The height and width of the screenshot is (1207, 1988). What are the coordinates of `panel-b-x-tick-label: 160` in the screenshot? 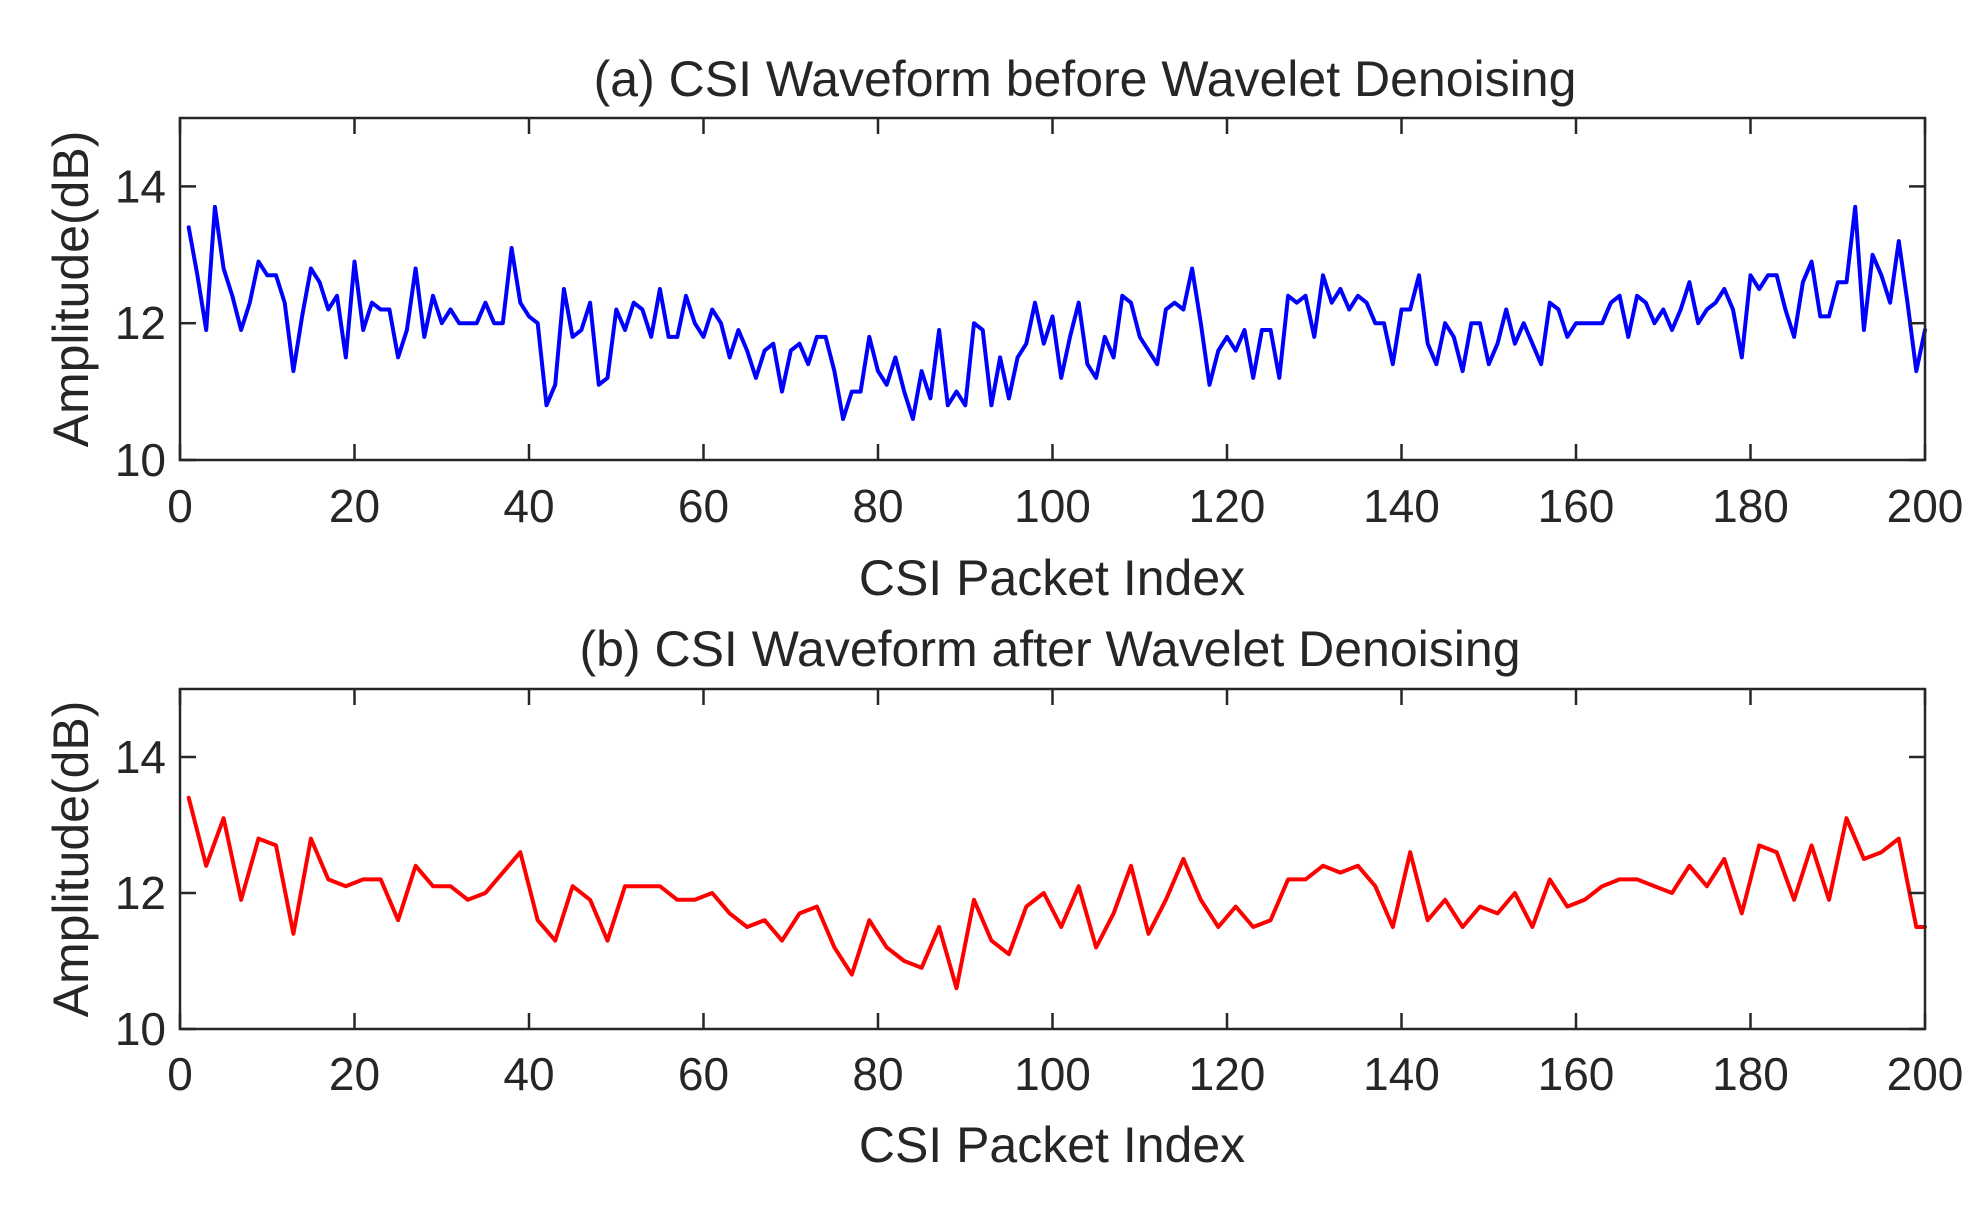 It's located at (1576, 1074).